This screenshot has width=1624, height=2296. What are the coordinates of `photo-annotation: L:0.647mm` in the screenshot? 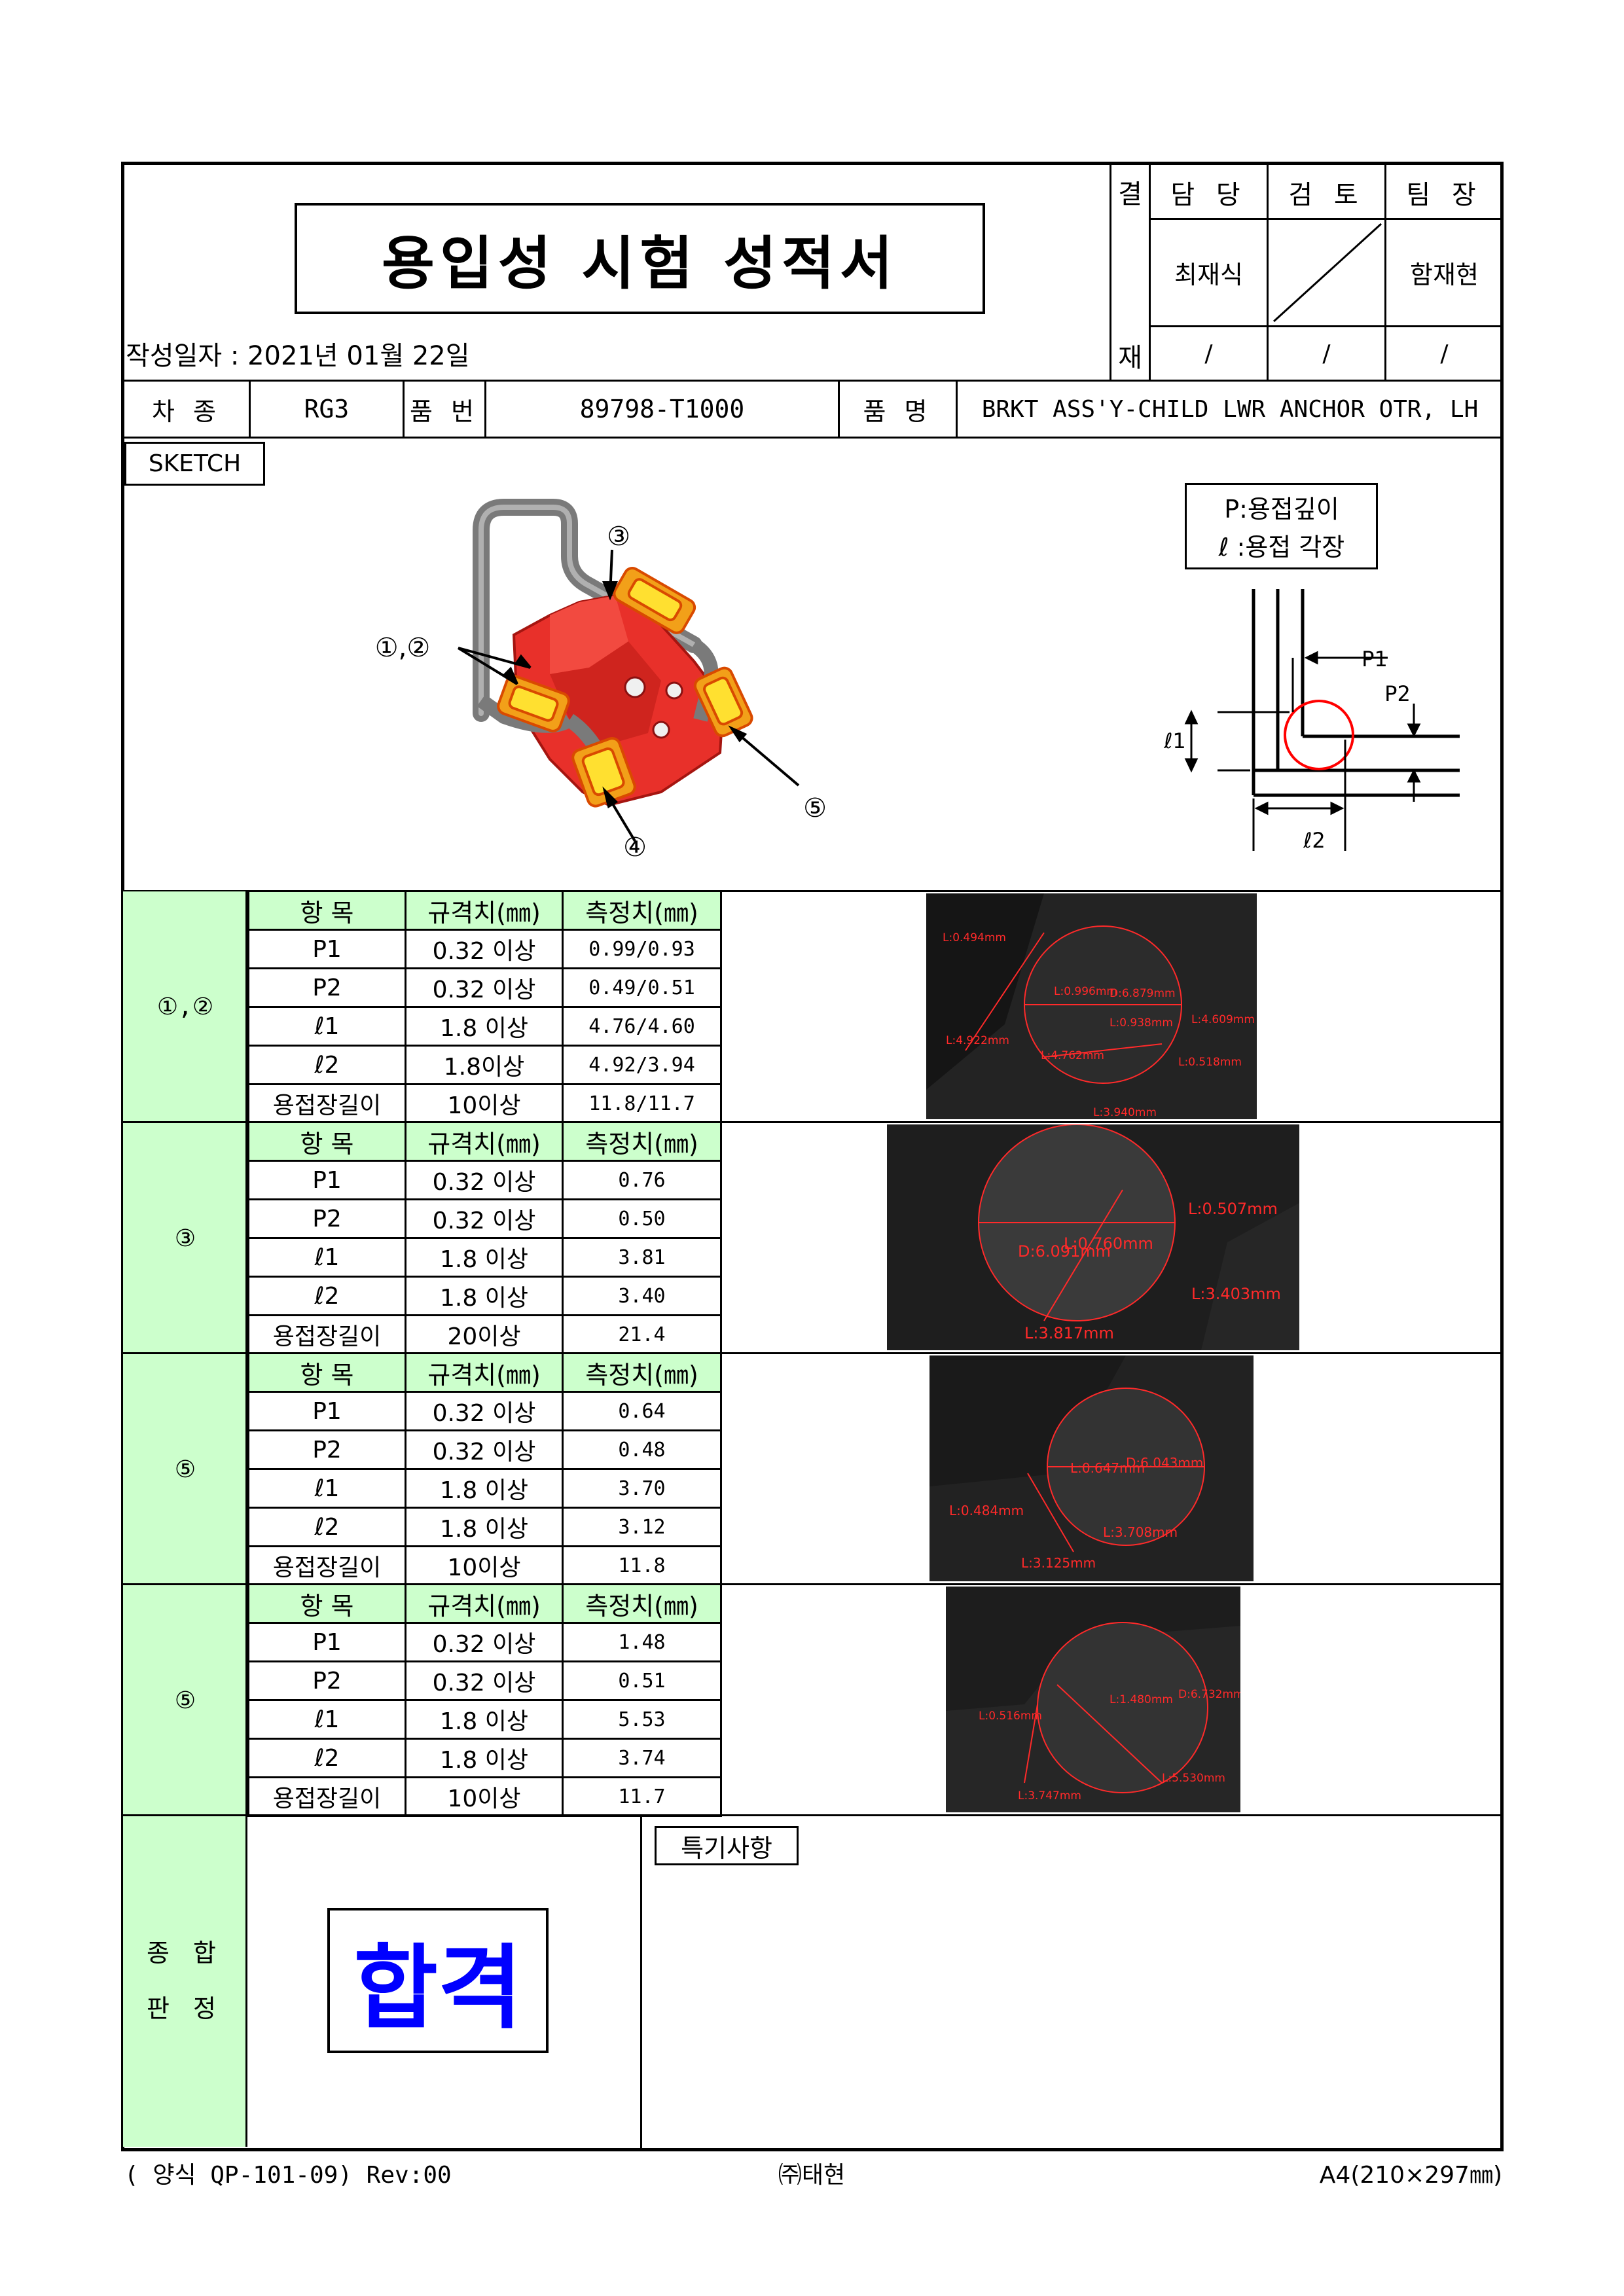 It's located at (1108, 1468).